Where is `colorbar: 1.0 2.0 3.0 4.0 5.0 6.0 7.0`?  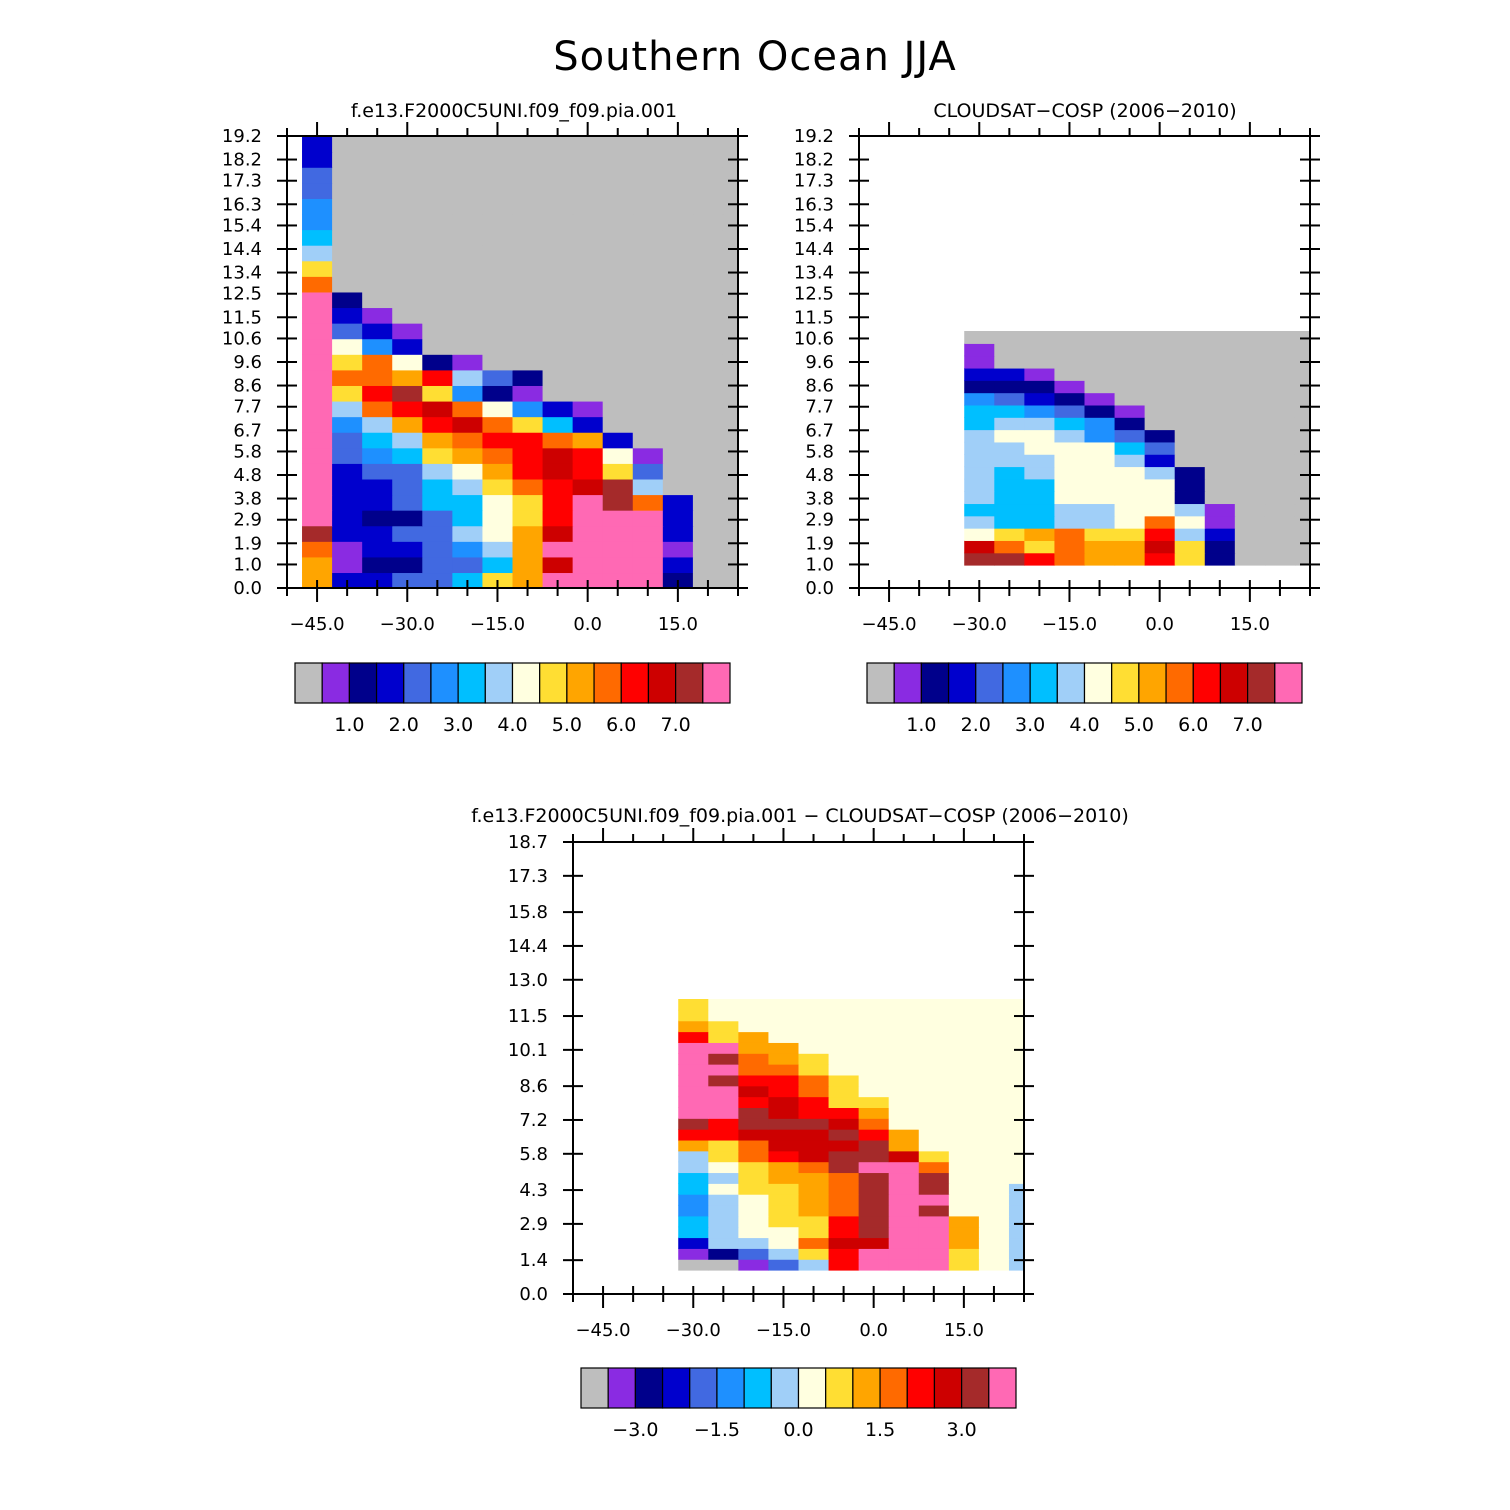
colorbar: 1.0 2.0 3.0 4.0 5.0 6.0 7.0 is located at coordinates (1084, 699).